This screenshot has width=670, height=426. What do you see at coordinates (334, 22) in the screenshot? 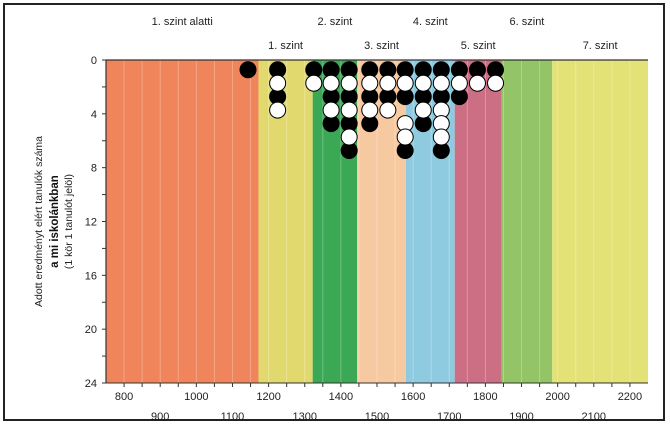
I see `level-label: 2. szint` at bounding box center [334, 22].